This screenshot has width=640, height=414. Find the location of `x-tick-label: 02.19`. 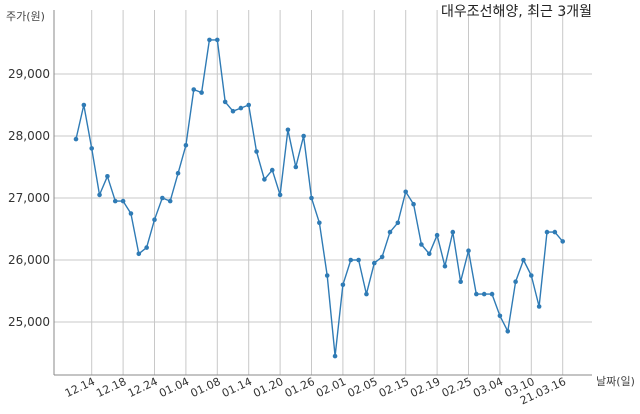

x-tick-label: 02.19 is located at coordinates (425, 387).